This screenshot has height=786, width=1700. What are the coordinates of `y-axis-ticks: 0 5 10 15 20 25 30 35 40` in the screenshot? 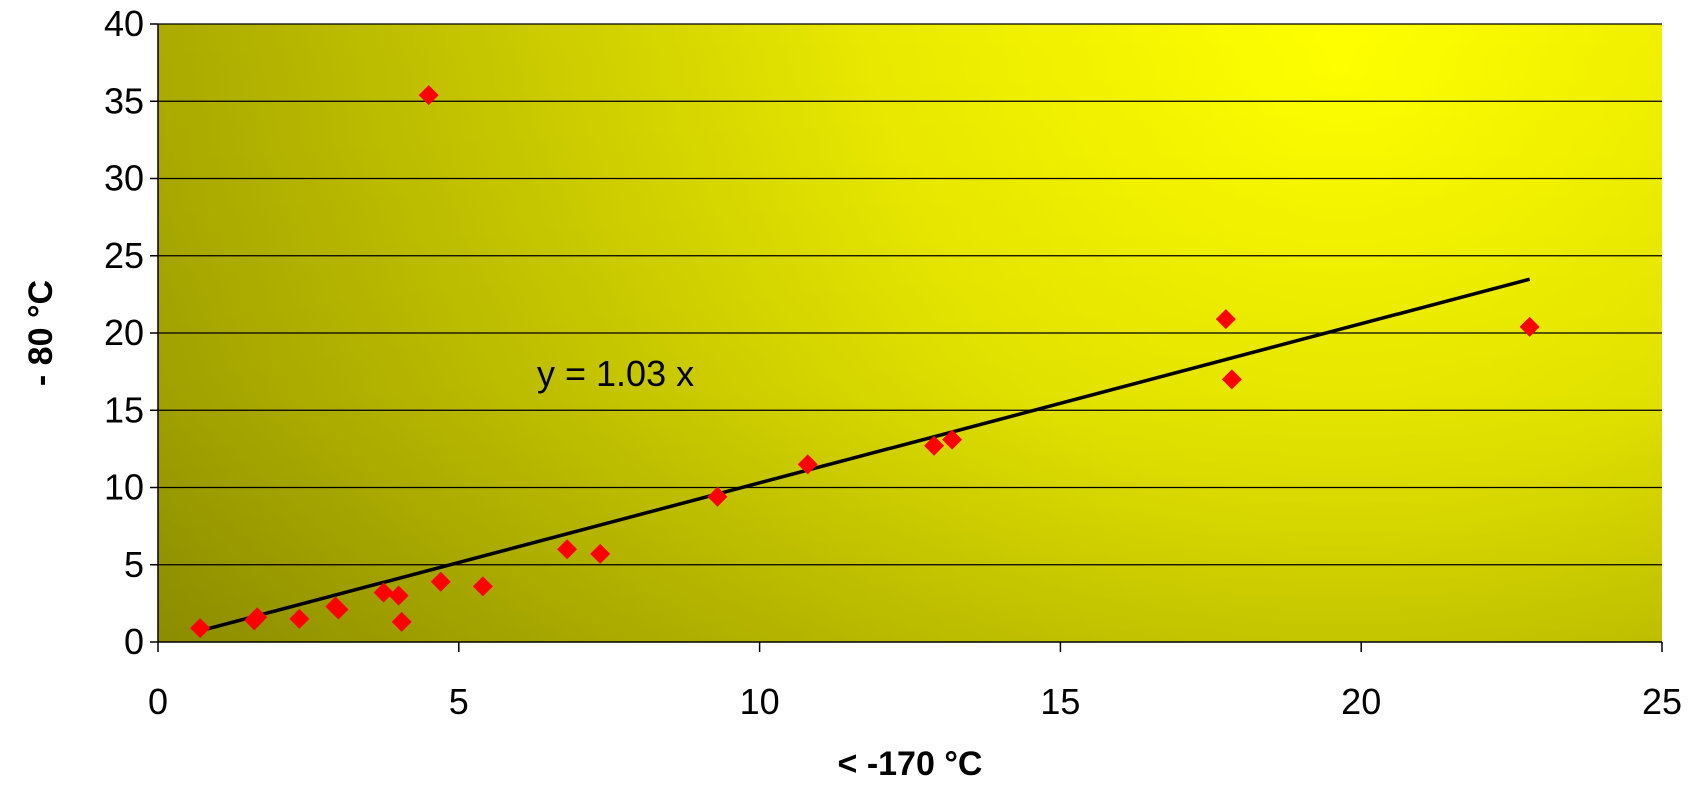 It's located at (131, 332).